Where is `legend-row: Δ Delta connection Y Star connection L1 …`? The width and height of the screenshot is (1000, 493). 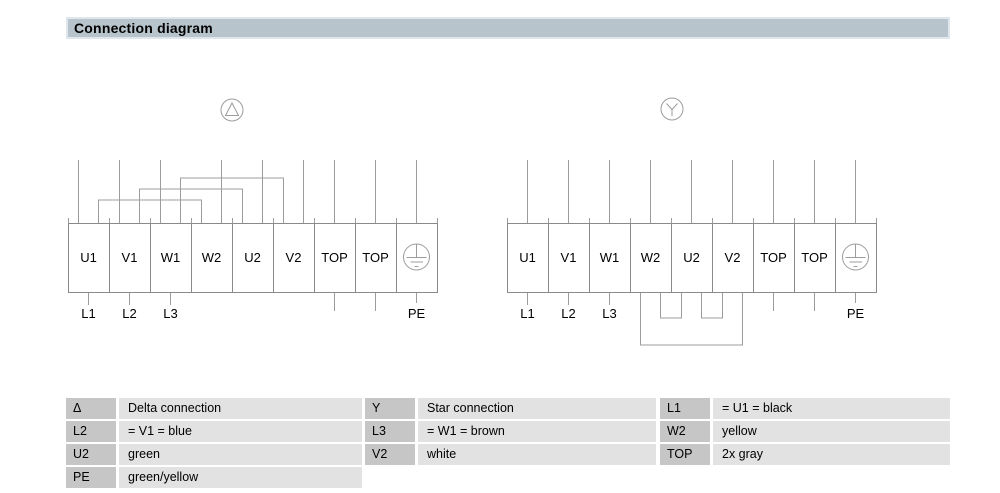
legend-row: Δ Delta connection Y Star connection L1 … is located at coordinates (508, 408).